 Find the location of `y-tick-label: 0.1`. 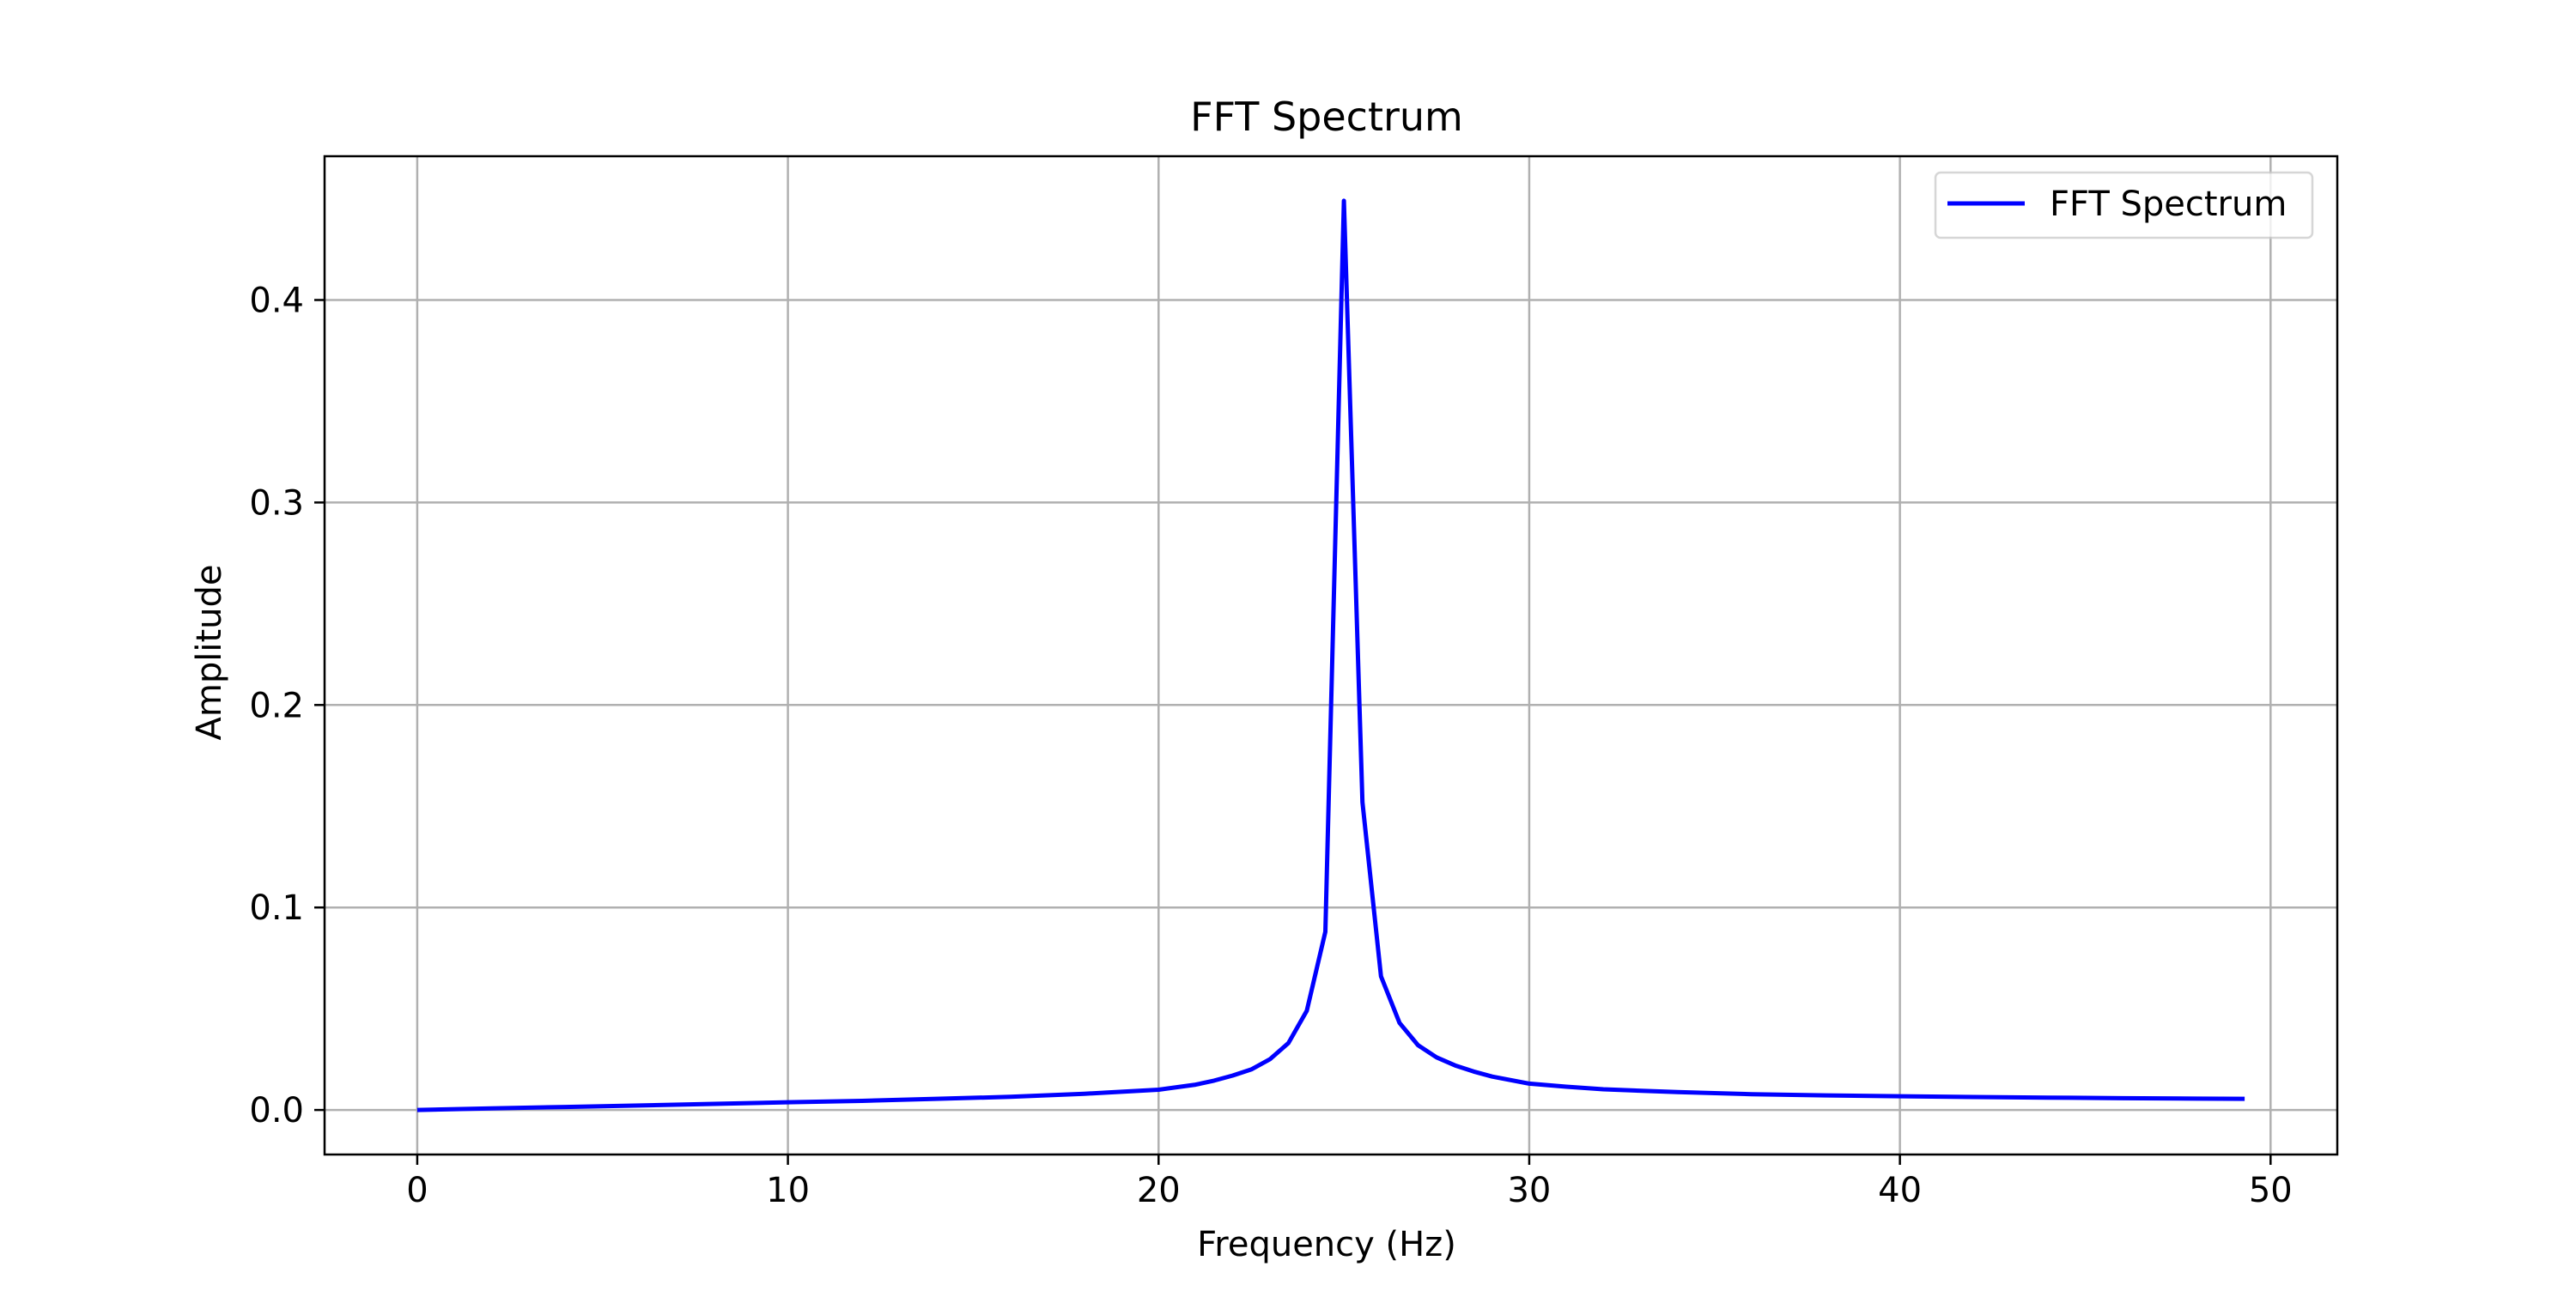

y-tick-label: 0.1 is located at coordinates (276, 908).